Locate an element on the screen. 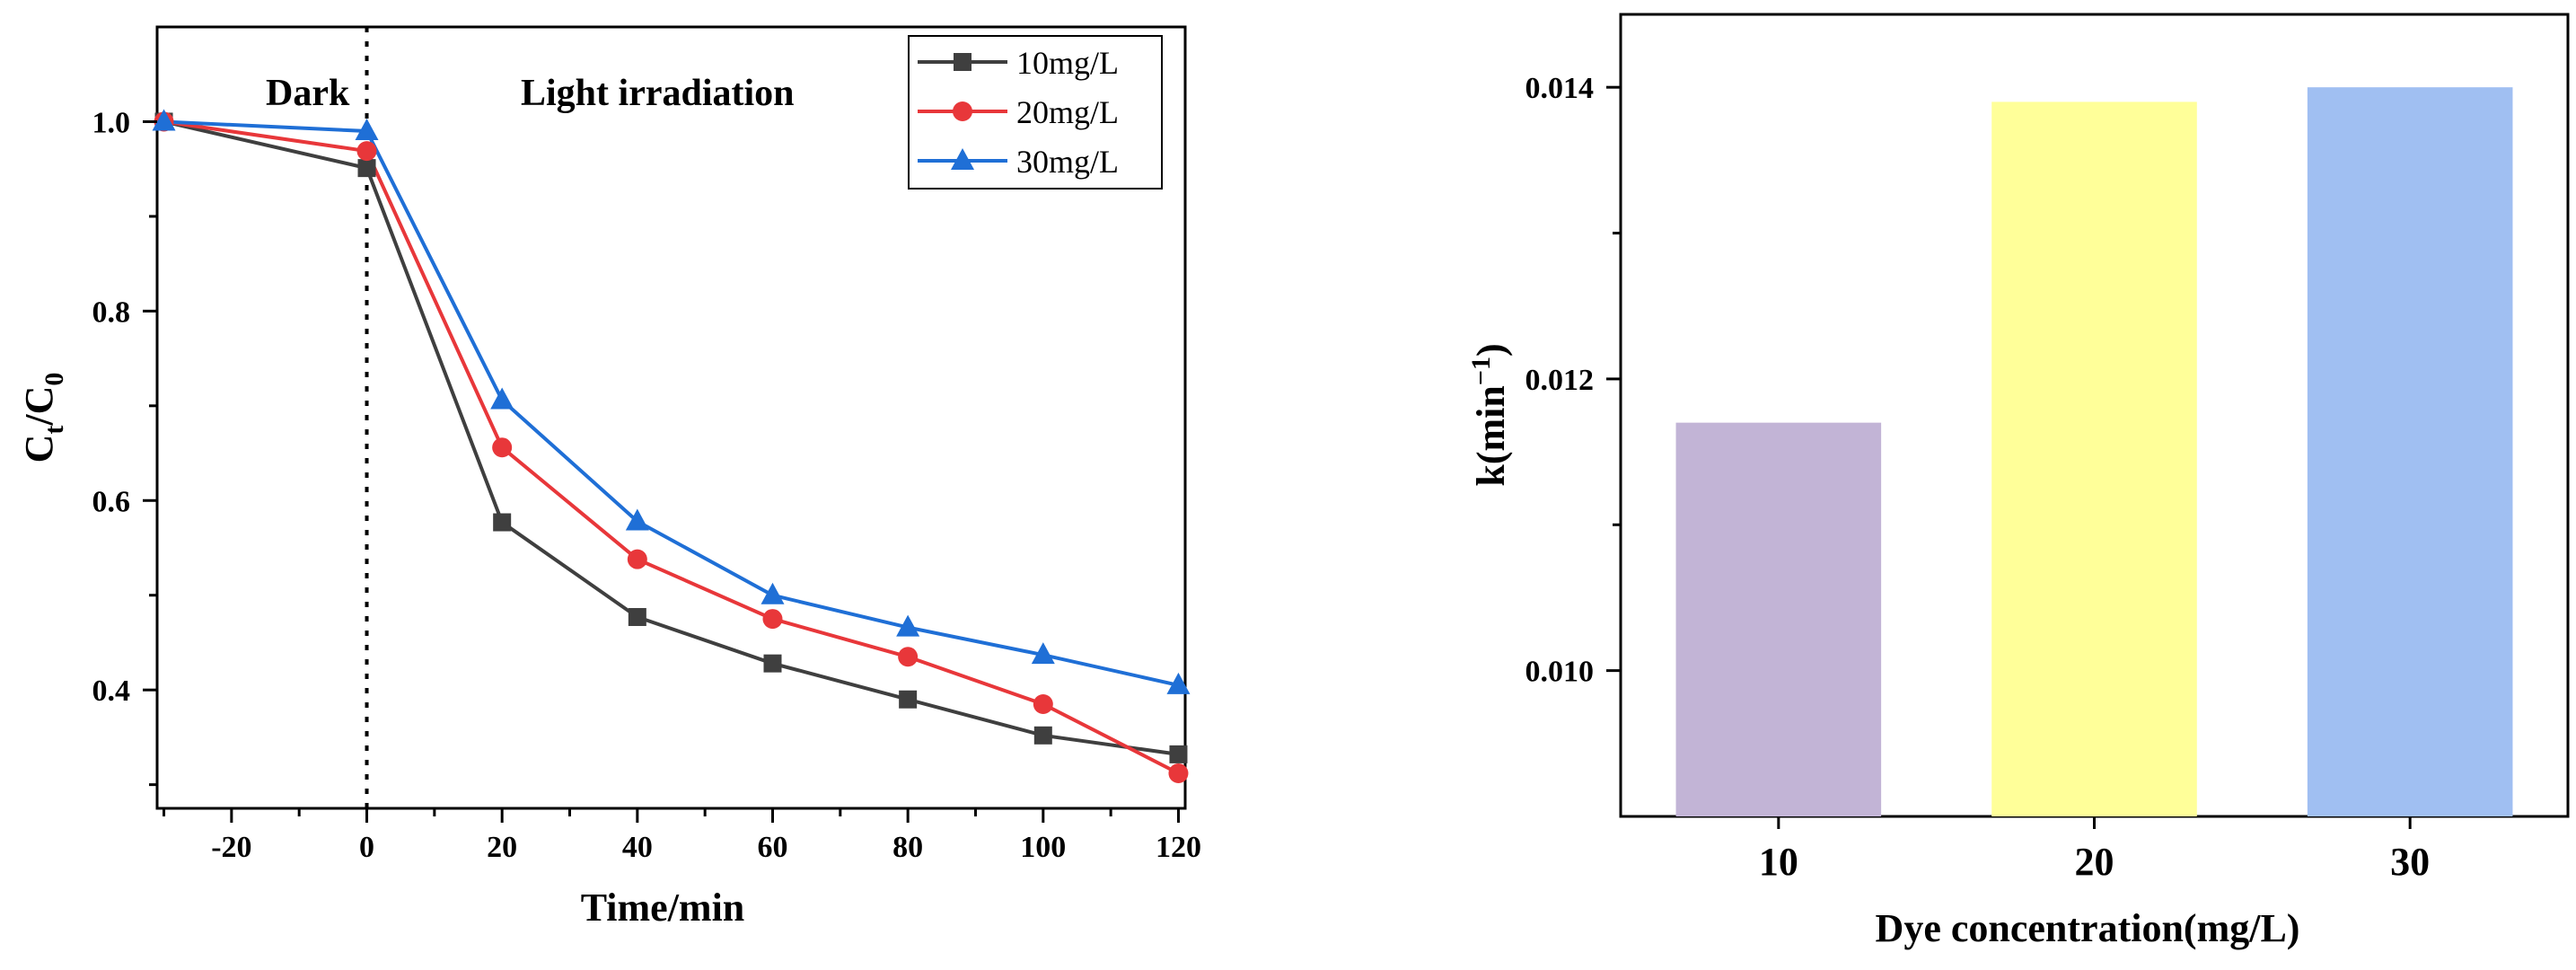 The width and height of the screenshot is (2576, 970). legend-marker-triangle is located at coordinates (962, 159).